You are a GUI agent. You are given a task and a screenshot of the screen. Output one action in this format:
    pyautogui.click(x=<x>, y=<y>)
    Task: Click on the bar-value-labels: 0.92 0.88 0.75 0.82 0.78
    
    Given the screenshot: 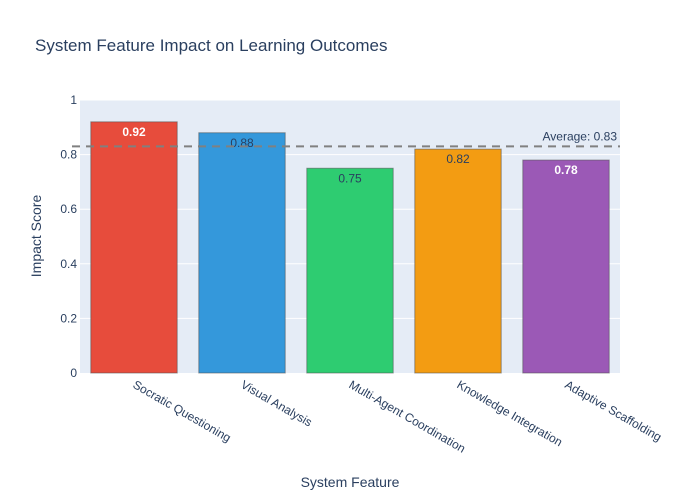 What is the action you would take?
    pyautogui.click(x=350, y=155)
    